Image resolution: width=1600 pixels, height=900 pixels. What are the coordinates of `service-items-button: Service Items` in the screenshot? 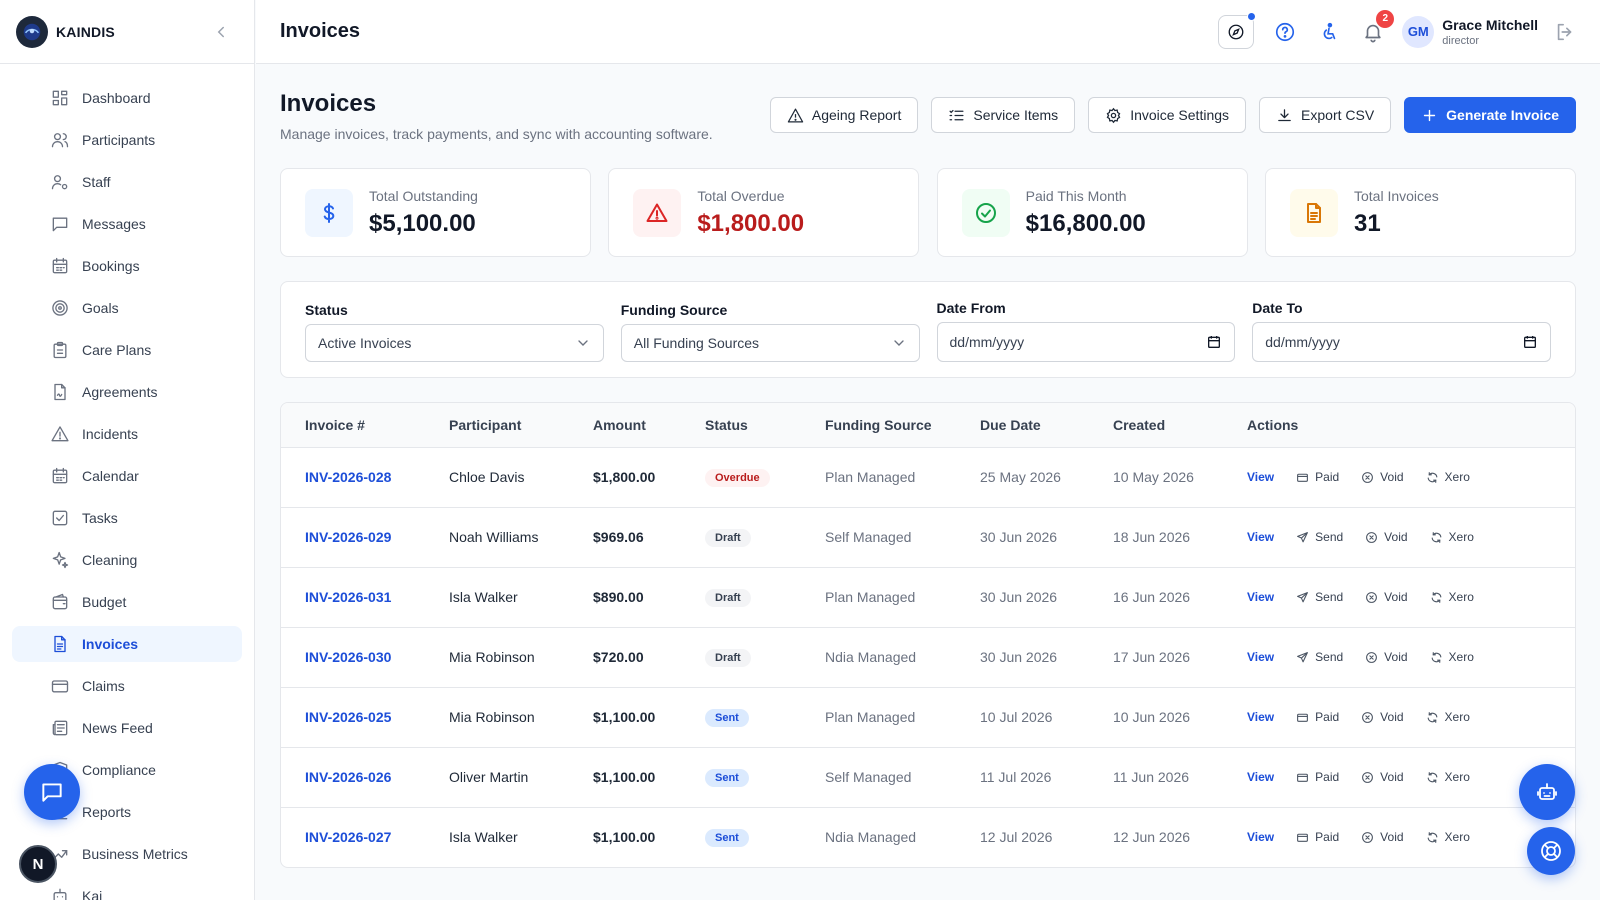 It's located at (1003, 115).